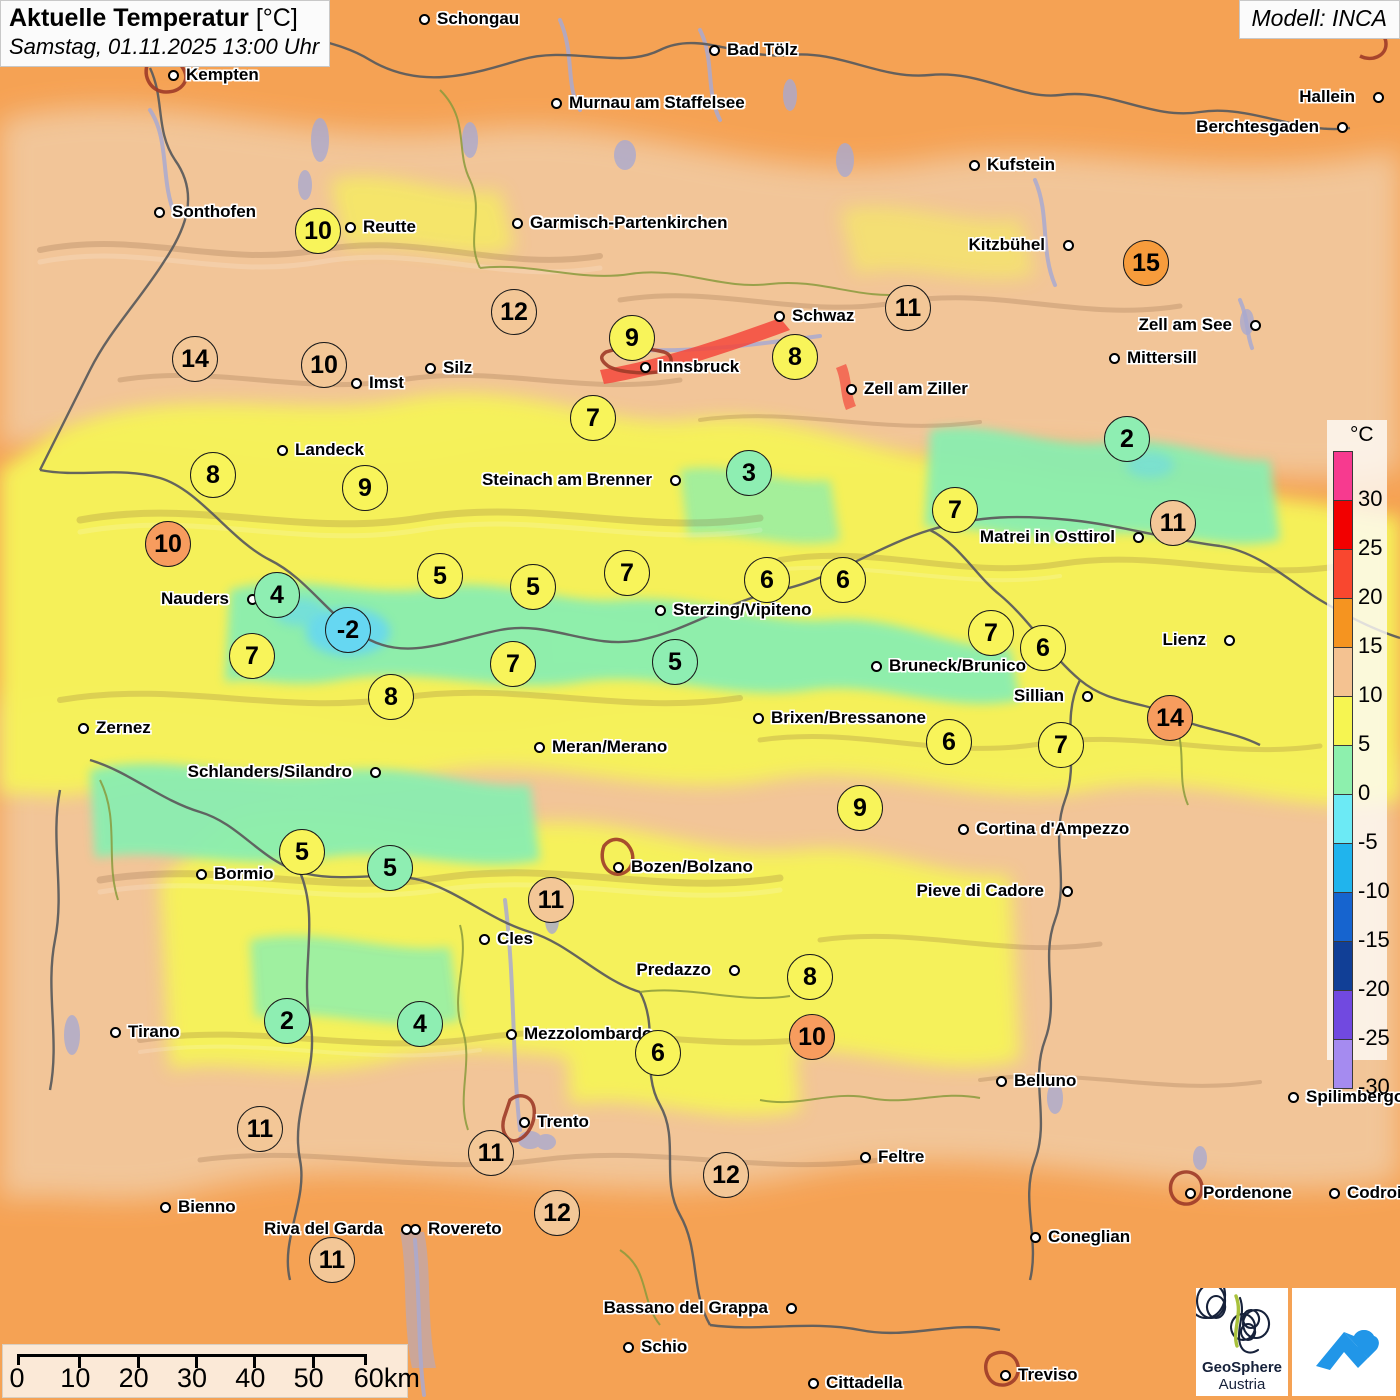 The width and height of the screenshot is (1400, 1400). Describe the element at coordinates (207, 1206) in the screenshot. I see `city-label: Bienno` at that location.